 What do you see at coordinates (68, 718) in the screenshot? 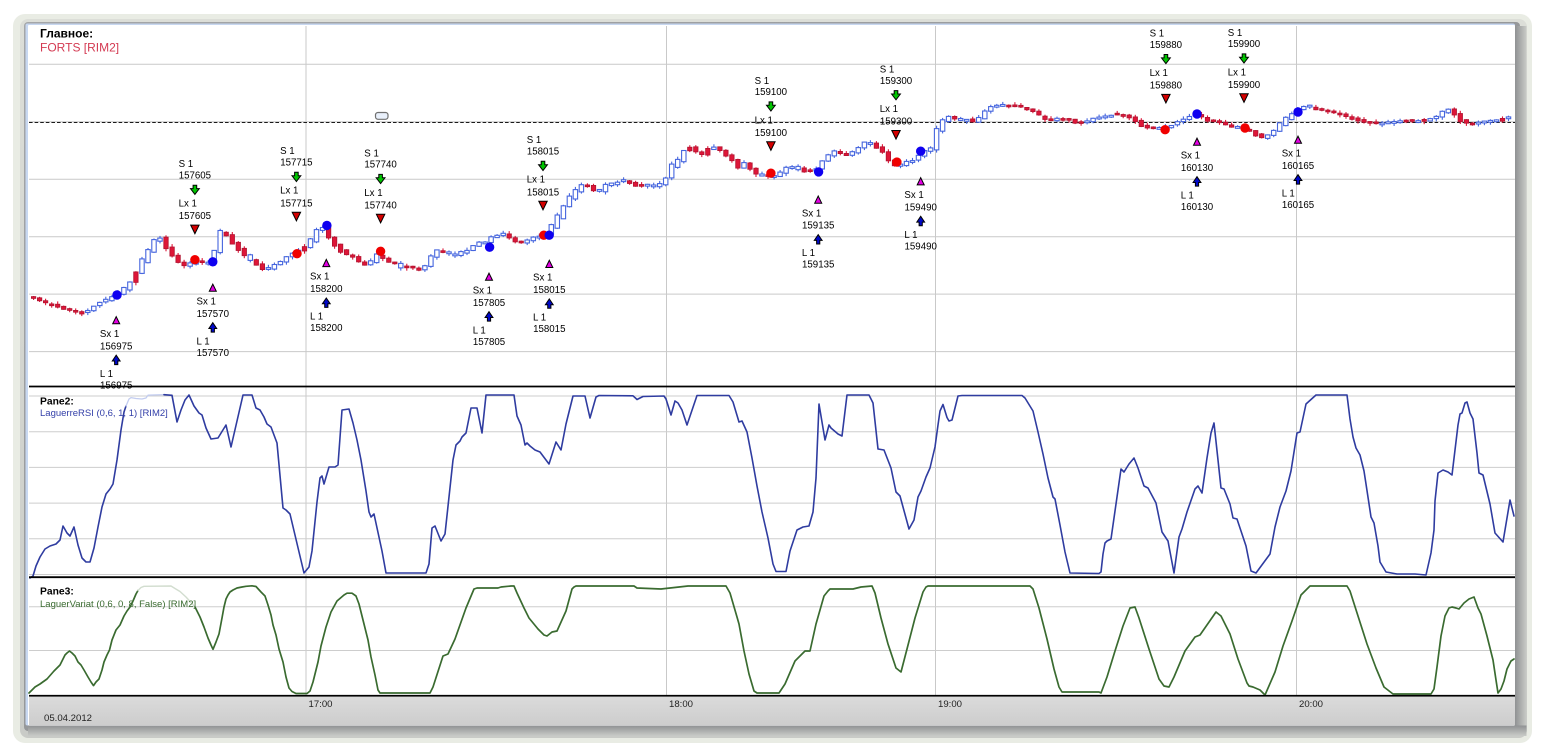
I see `svg-text: 05.04.2012` at bounding box center [68, 718].